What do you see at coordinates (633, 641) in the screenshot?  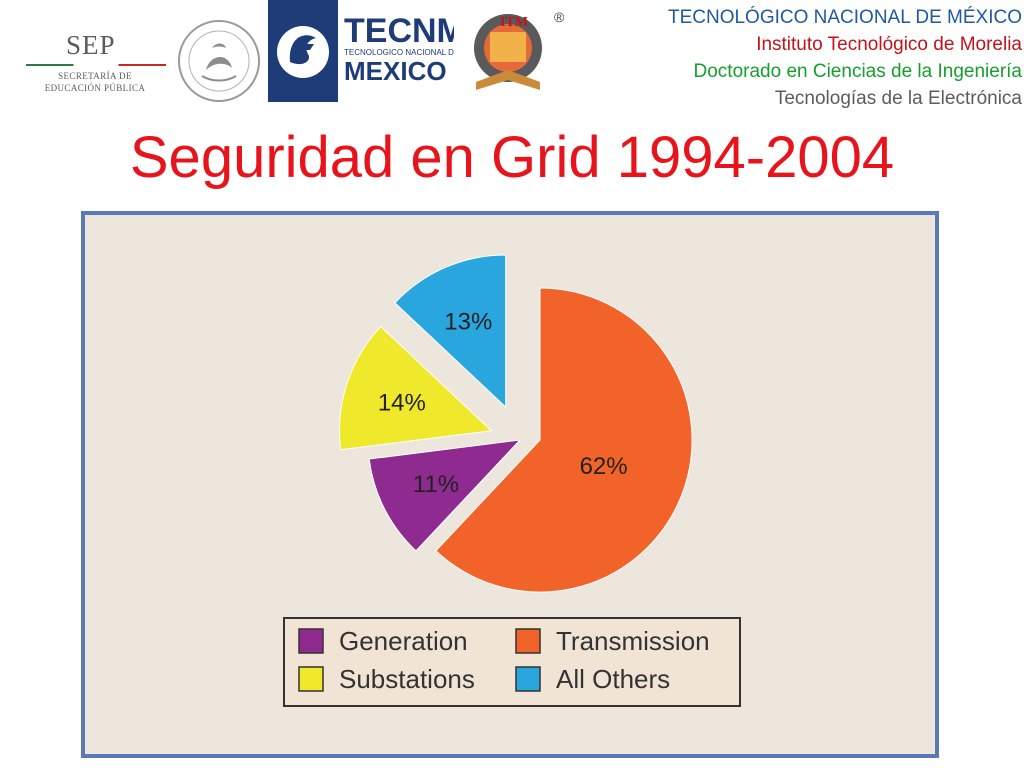 I see `legend-label-transmission: Transmission` at bounding box center [633, 641].